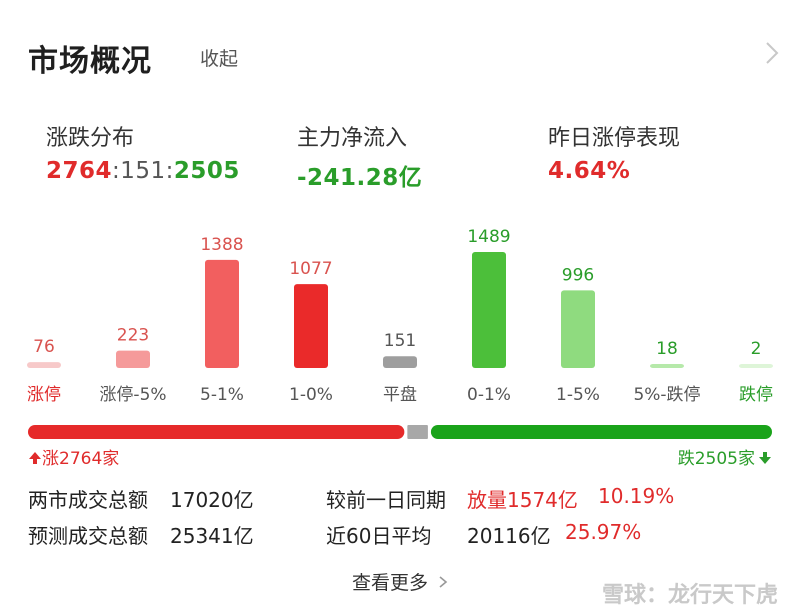  What do you see at coordinates (44, 395) in the screenshot?
I see `bar-category-label-0: 涨停` at bounding box center [44, 395].